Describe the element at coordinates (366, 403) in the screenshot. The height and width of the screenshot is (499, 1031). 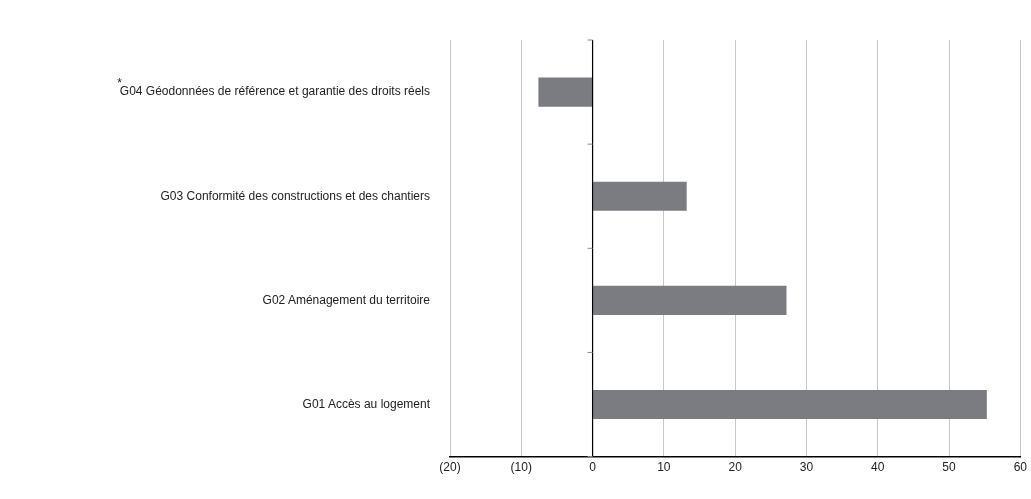
I see `y-tick-label: G01 Accès au logement` at that location.